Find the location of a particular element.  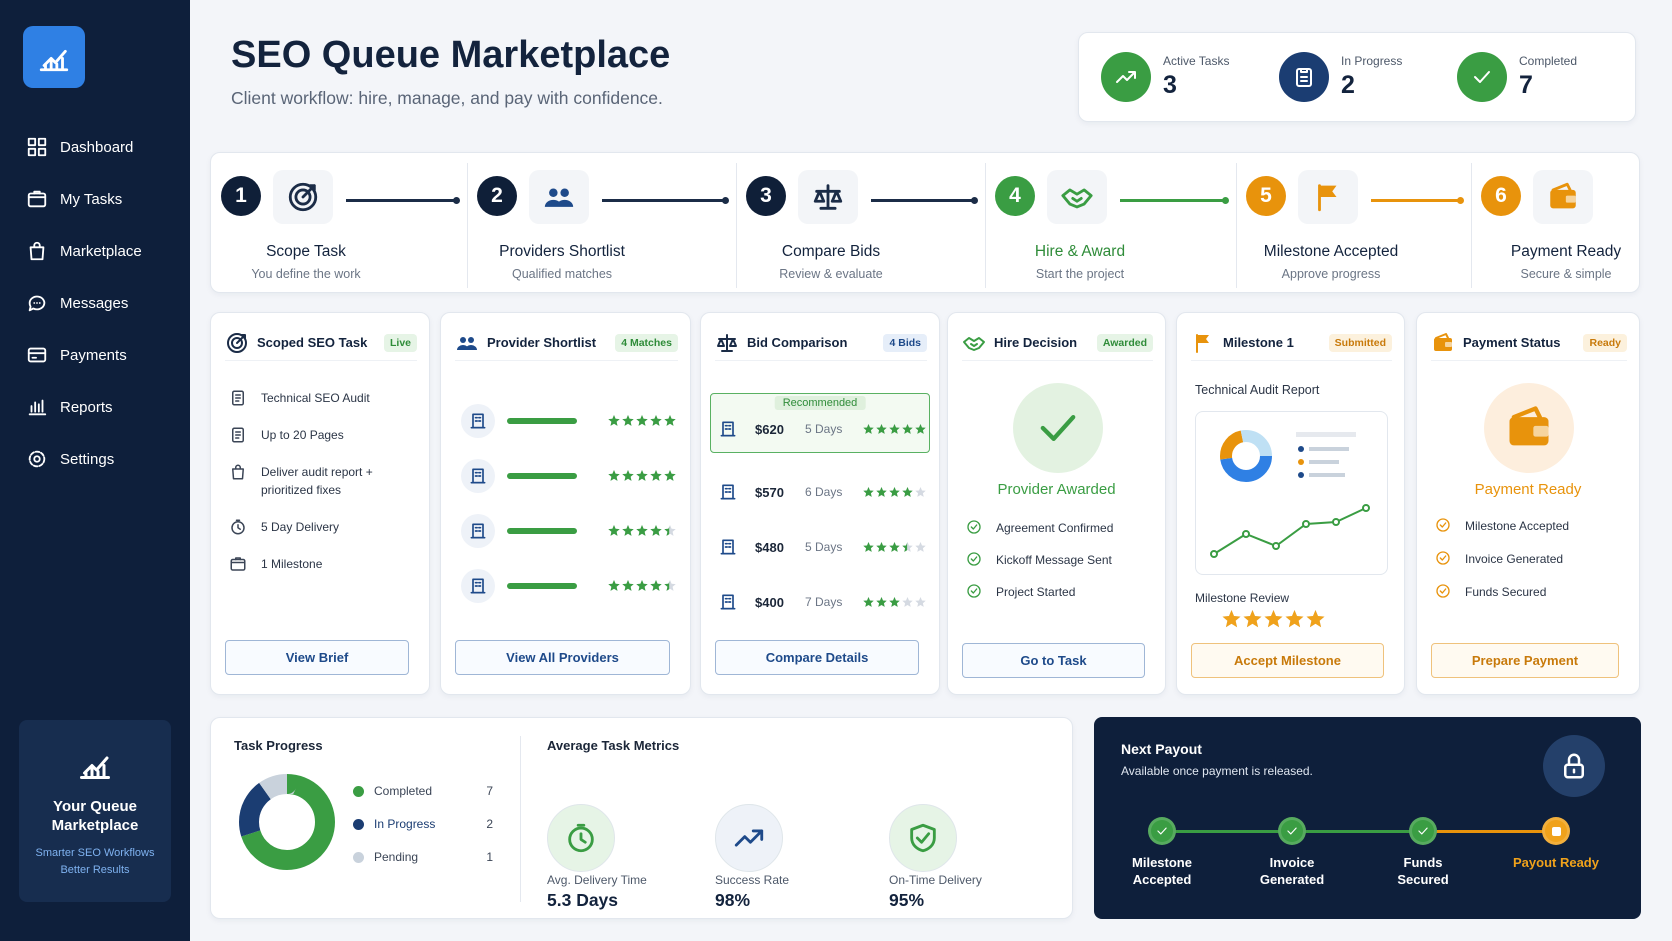

deliverable: Technical Audit Report is located at coordinates (1257, 390).